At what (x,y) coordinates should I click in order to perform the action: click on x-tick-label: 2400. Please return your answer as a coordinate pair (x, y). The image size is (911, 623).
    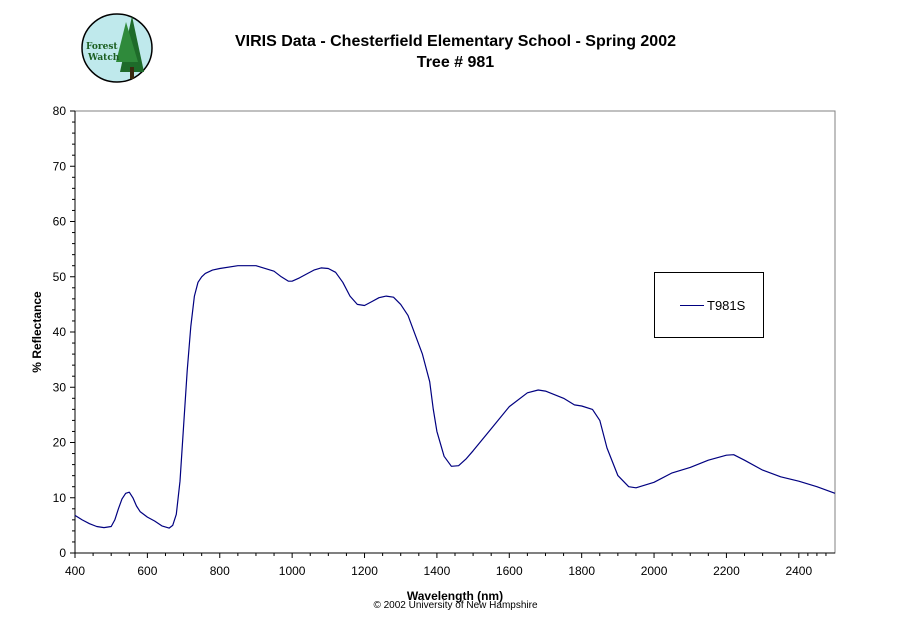
    Looking at the image, I should click on (798, 571).